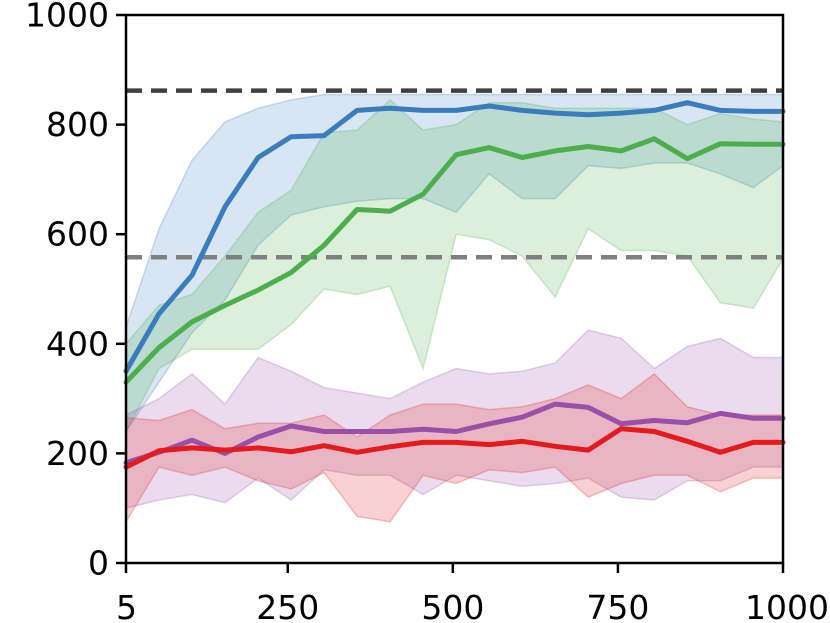  Describe the element at coordinates (77, 124) in the screenshot. I see `y-tick-label: 800` at that location.